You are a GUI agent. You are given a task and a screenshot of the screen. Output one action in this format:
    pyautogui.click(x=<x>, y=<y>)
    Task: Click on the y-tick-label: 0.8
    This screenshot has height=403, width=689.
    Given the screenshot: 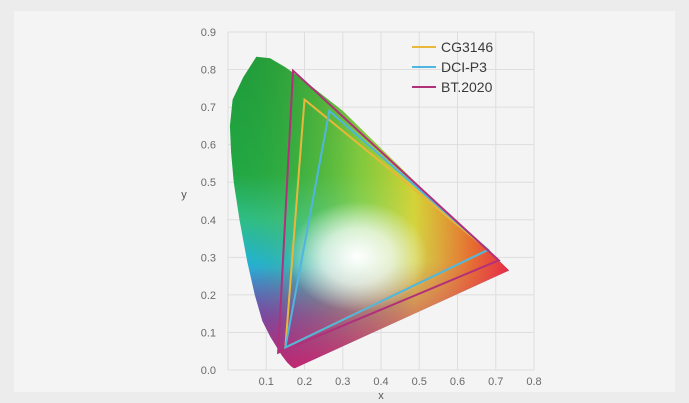 What is the action you would take?
    pyautogui.click(x=208, y=71)
    